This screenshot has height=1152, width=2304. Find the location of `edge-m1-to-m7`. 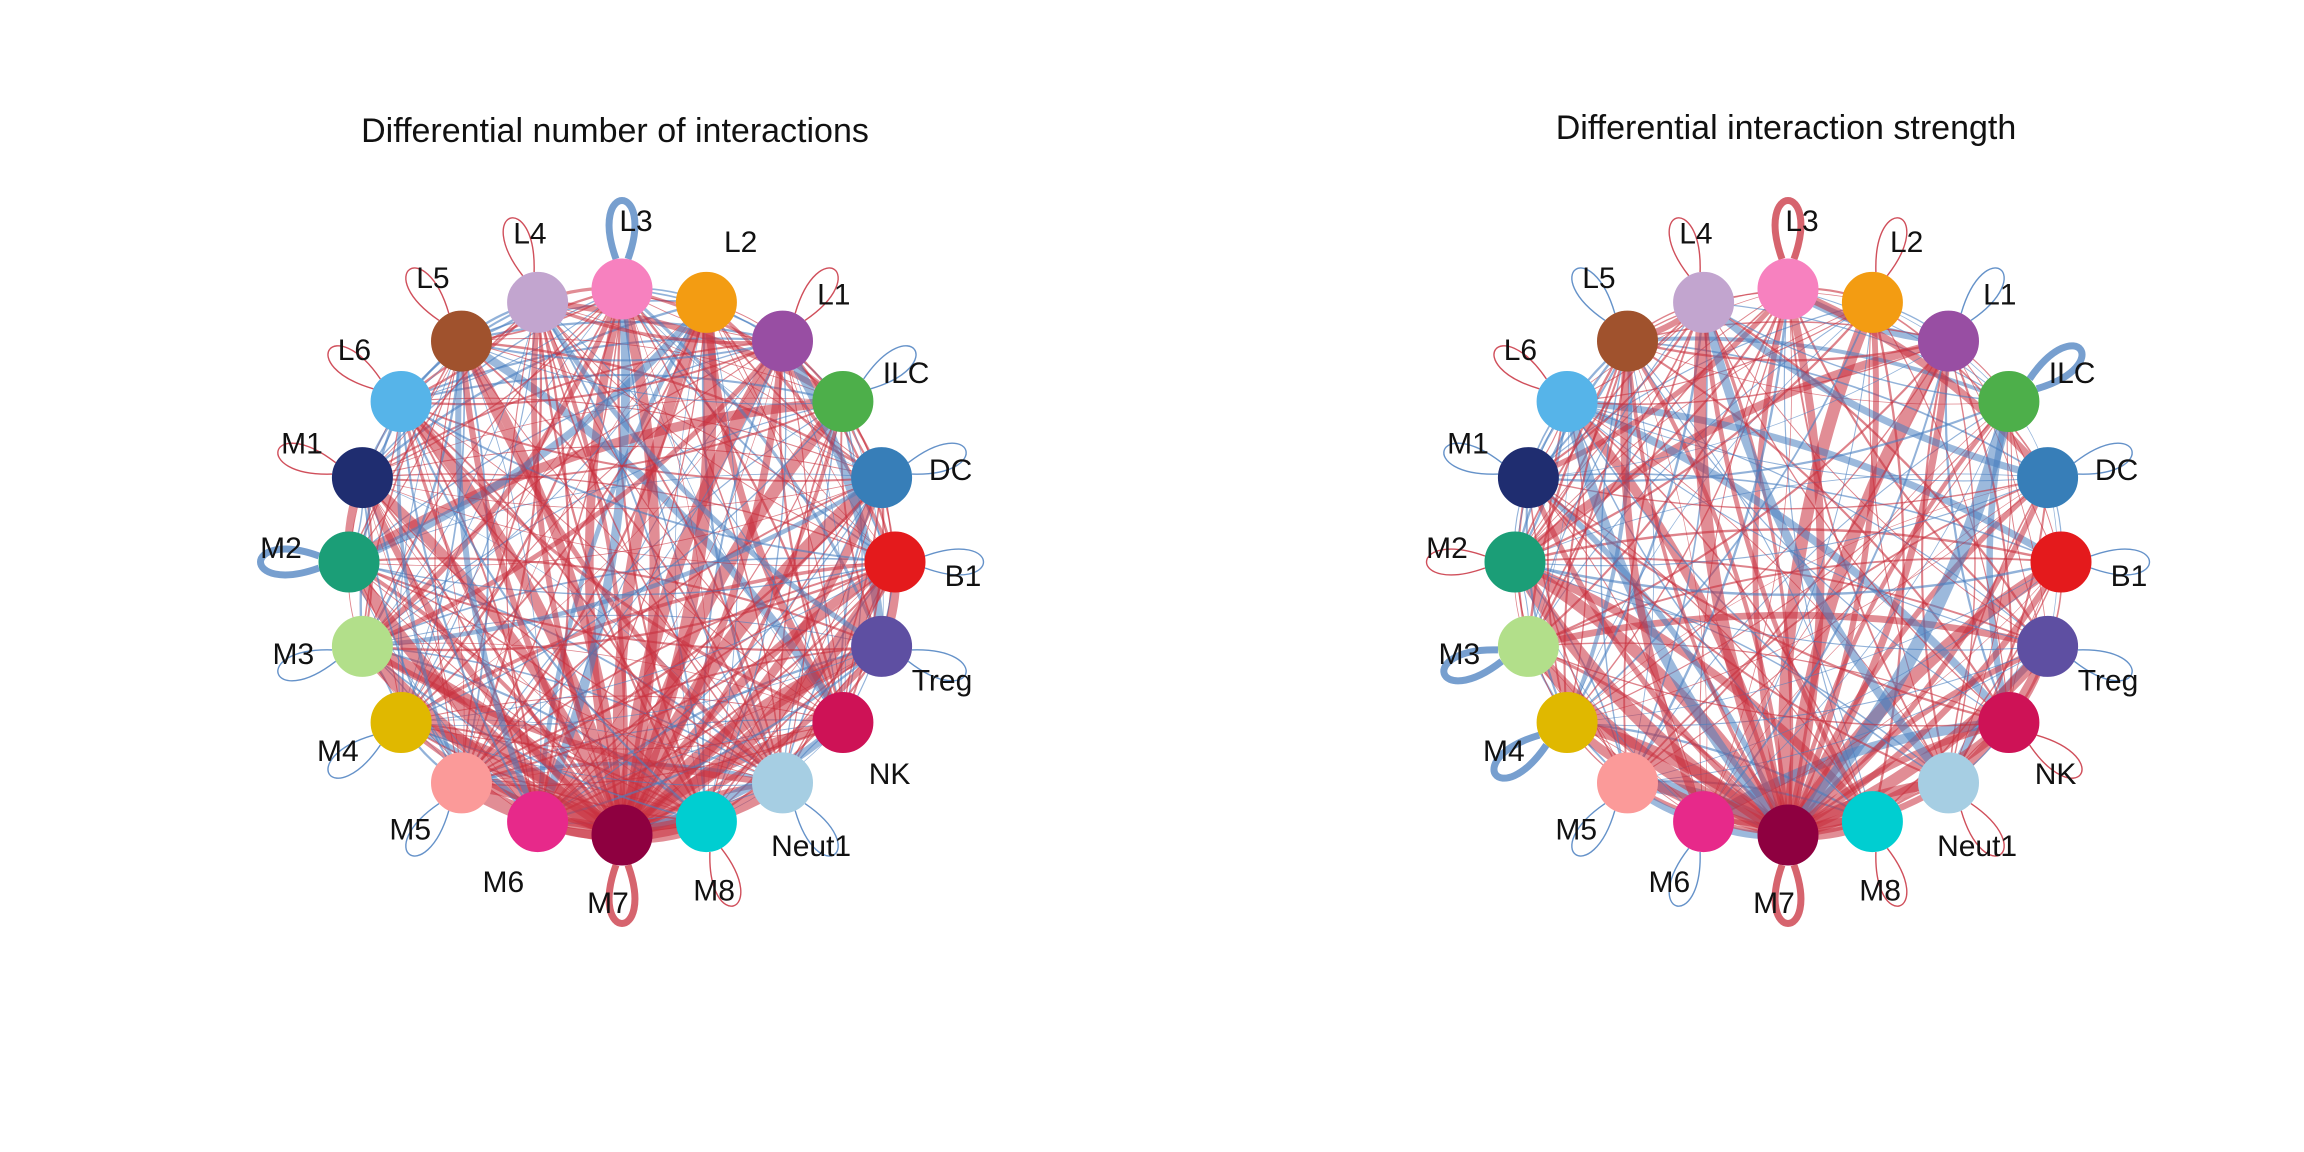

edge-m1-to-m7 is located at coordinates (1658, 656).